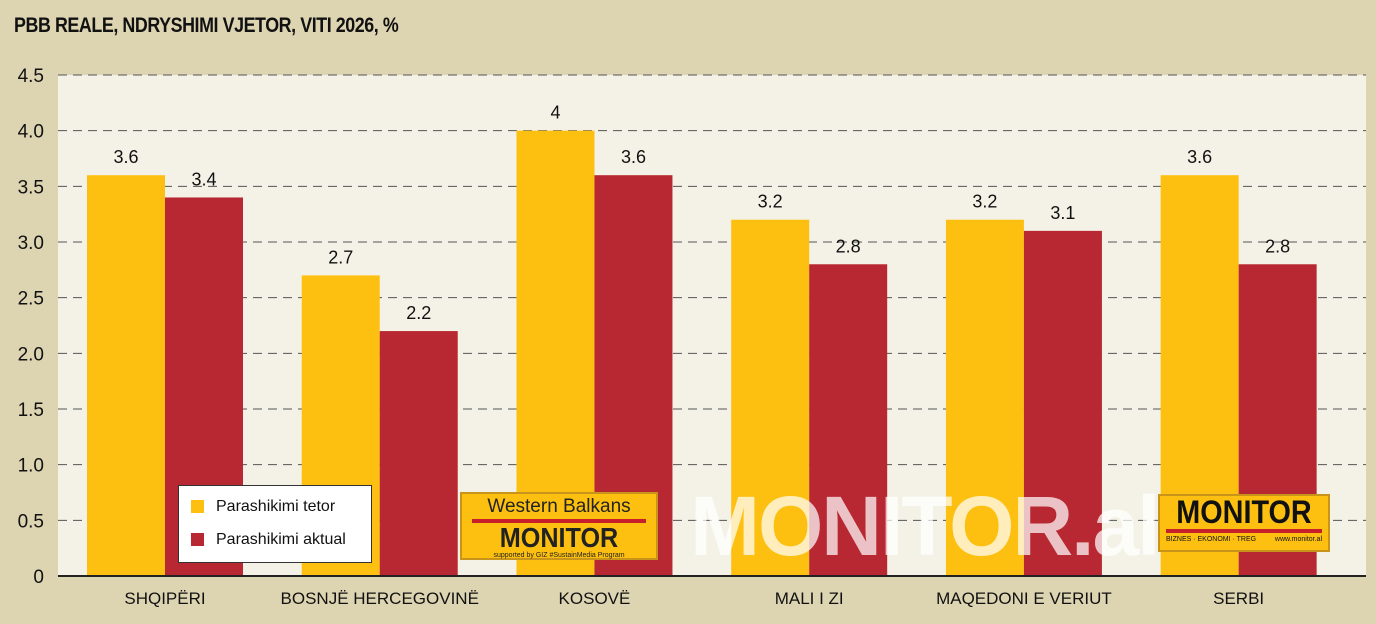  I want to click on y-tick-label: 2.0, so click(31, 354).